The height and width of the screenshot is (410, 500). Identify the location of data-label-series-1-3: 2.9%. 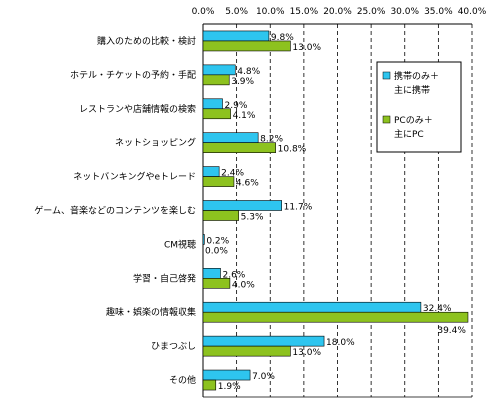
(236, 106).